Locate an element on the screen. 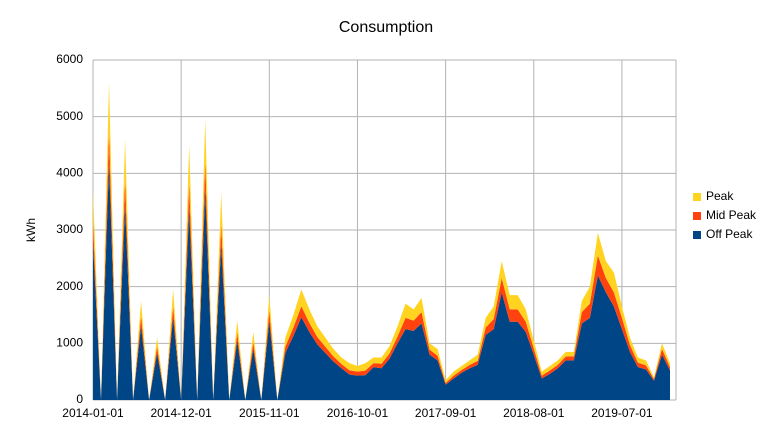 This screenshot has height=438, width=773. legend-label: Peak is located at coordinates (720, 196).